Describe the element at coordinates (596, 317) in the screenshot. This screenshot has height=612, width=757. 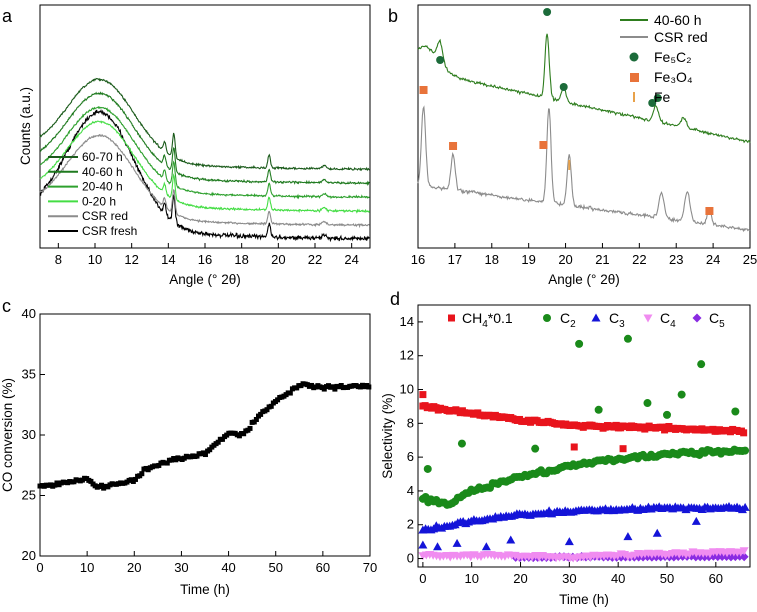
I see `legend-c3-marker` at that location.